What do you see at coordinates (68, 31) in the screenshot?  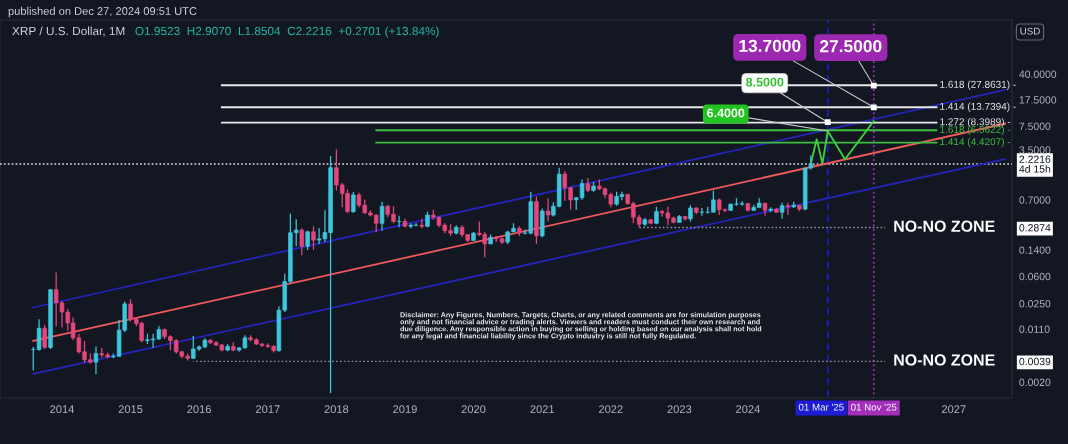 I see `chart-title: XRP / U.S. Dollar, 1M` at bounding box center [68, 31].